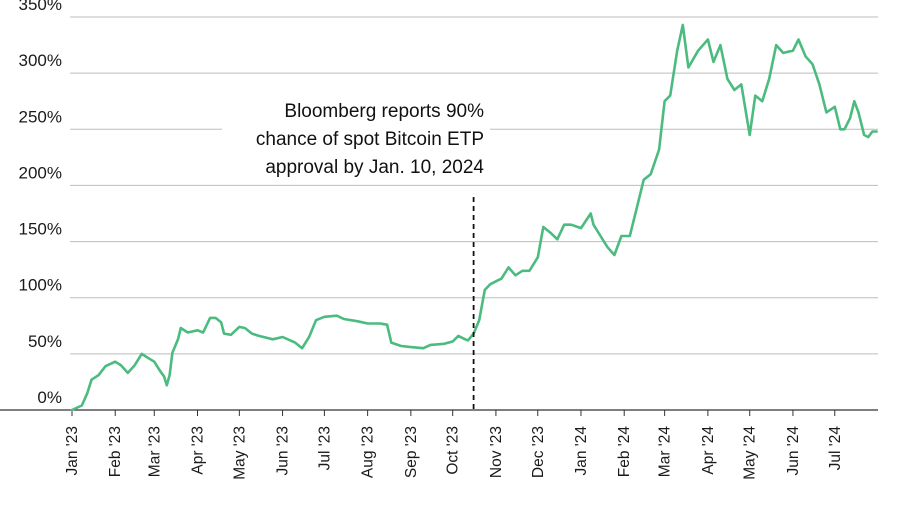 The width and height of the screenshot is (905, 520). Describe the element at coordinates (40, 116) in the screenshot. I see `y-tick-label: 250%` at that location.